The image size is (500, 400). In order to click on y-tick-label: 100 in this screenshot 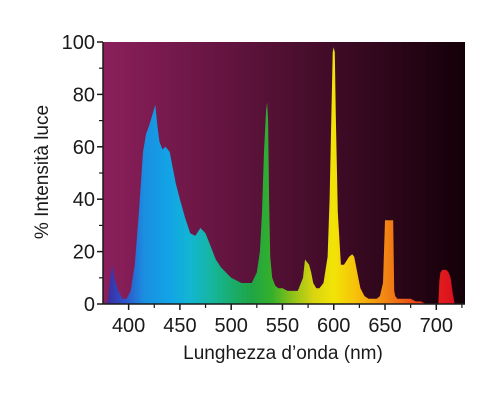, I will do `click(78, 43)`.